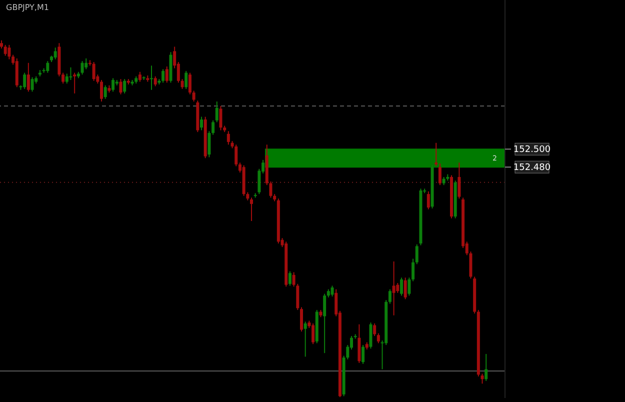  Describe the element at coordinates (532, 168) in the screenshot. I see `y-tick-label: 152.480` at that location.